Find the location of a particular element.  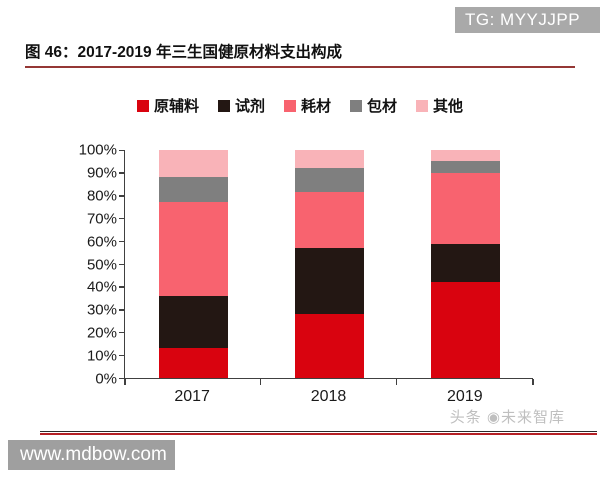

legend-label: 包材 is located at coordinates (382, 106).